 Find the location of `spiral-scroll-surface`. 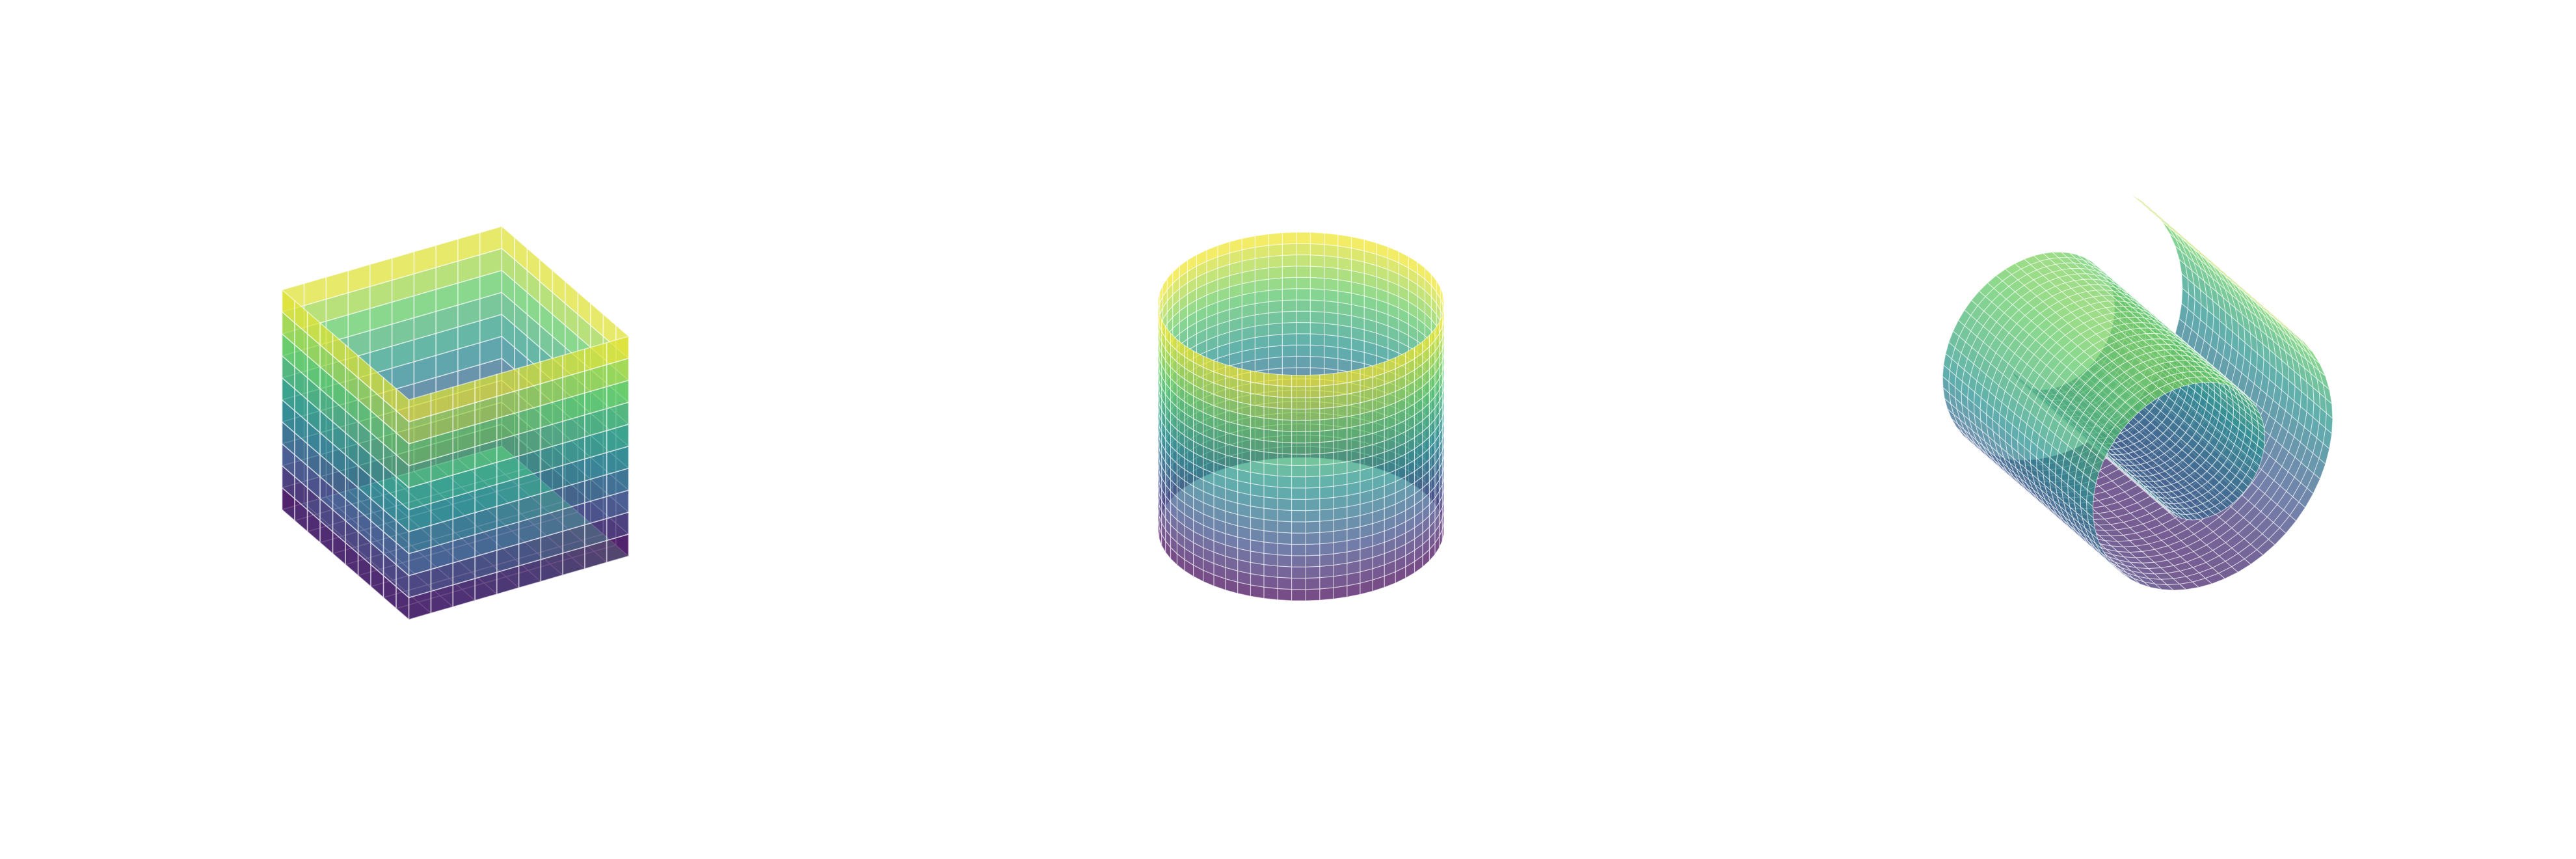

spiral-scroll-surface is located at coordinates (2137, 392).